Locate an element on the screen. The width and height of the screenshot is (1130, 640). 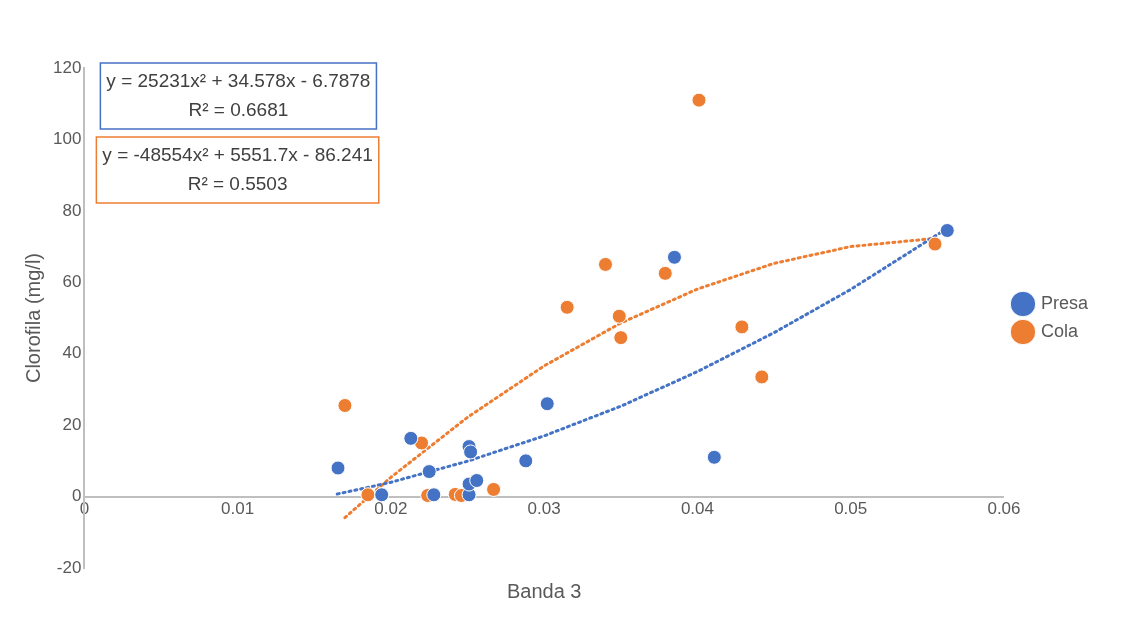
y-tick-label: 80 is located at coordinates (72, 210).